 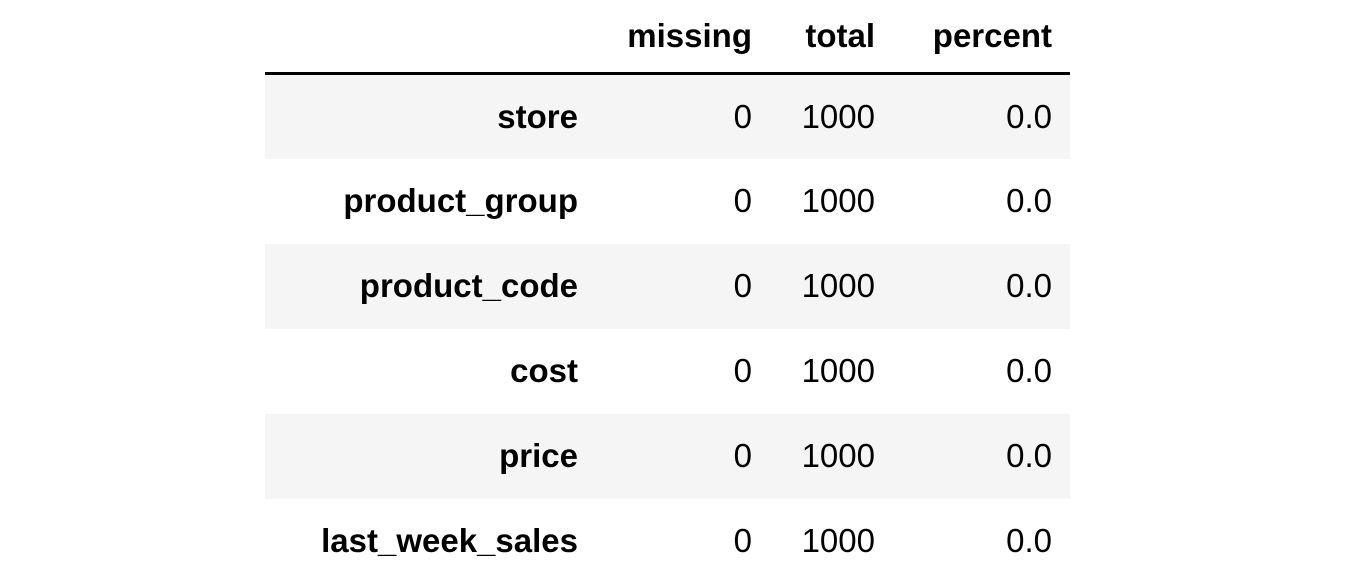 I want to click on column-header-missing: missing, so click(x=683, y=37).